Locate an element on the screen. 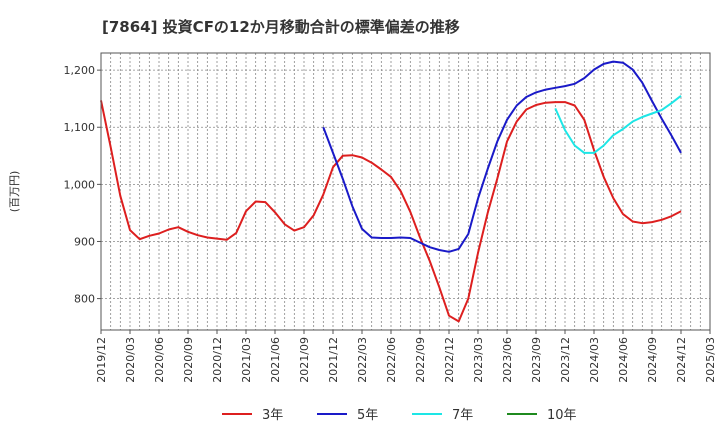 The image size is (720, 440). y-tick-label: 800 is located at coordinates (84, 299).